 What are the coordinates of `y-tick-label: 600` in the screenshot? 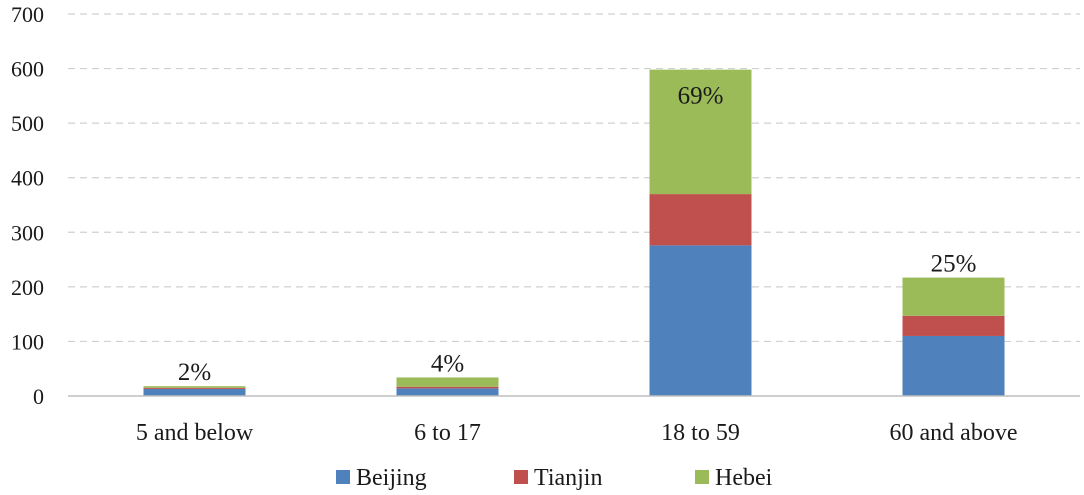 It's located at (27, 69).